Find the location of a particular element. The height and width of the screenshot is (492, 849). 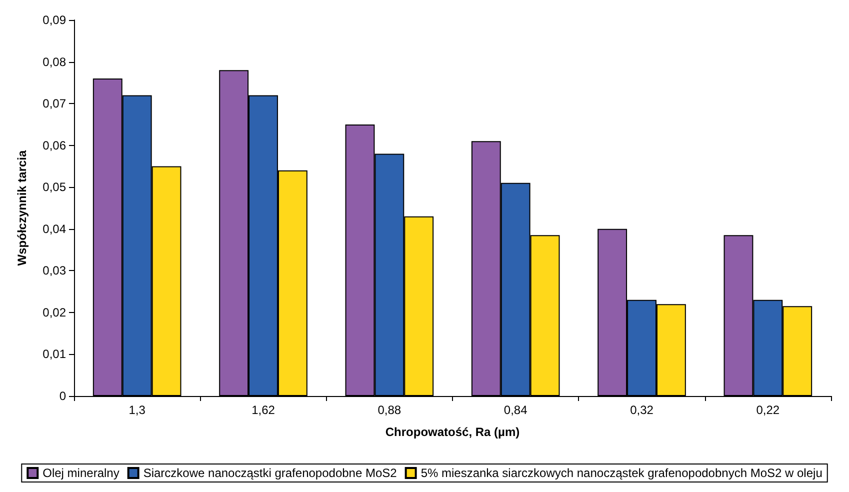

x-axis-title: Chropowatość, Ra (µm) is located at coordinates (452, 432).